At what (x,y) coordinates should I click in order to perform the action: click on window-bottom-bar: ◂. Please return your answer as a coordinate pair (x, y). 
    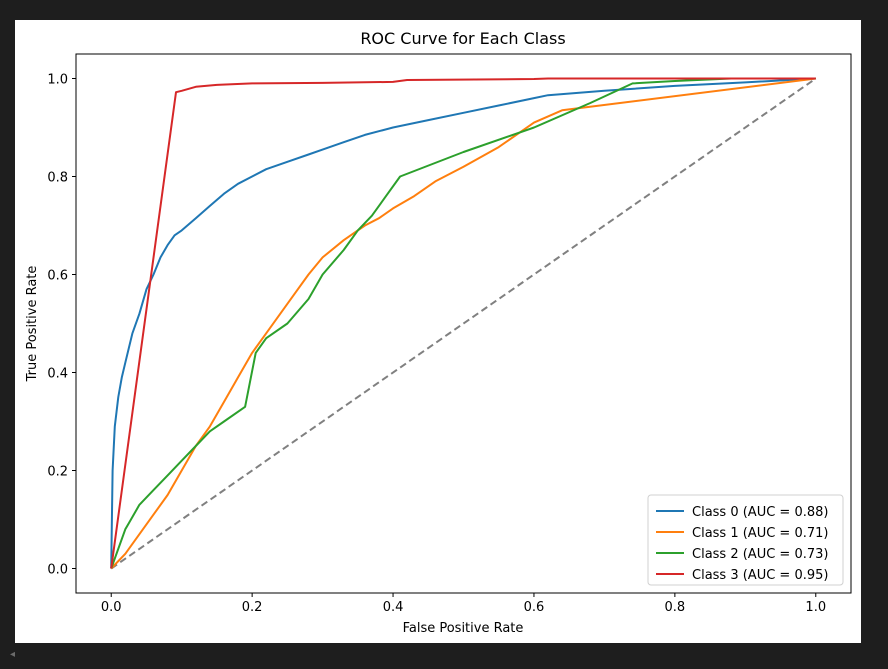
    Looking at the image, I should click on (444, 656).